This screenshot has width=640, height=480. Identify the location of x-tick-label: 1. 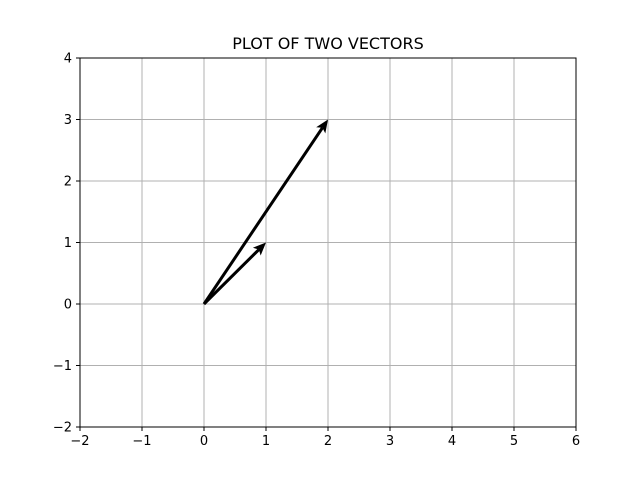
(266, 441).